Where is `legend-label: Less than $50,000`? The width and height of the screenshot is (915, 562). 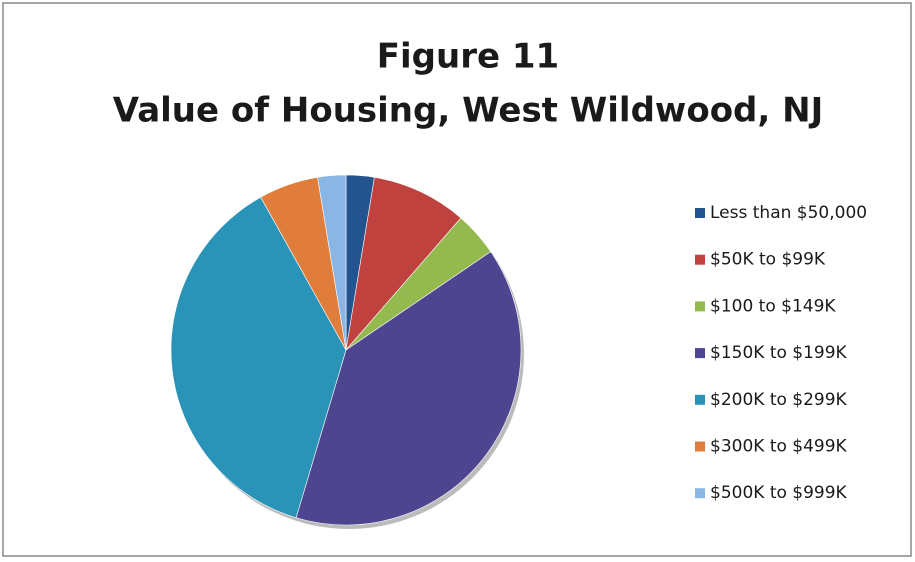 legend-label: Less than $50,000 is located at coordinates (788, 213).